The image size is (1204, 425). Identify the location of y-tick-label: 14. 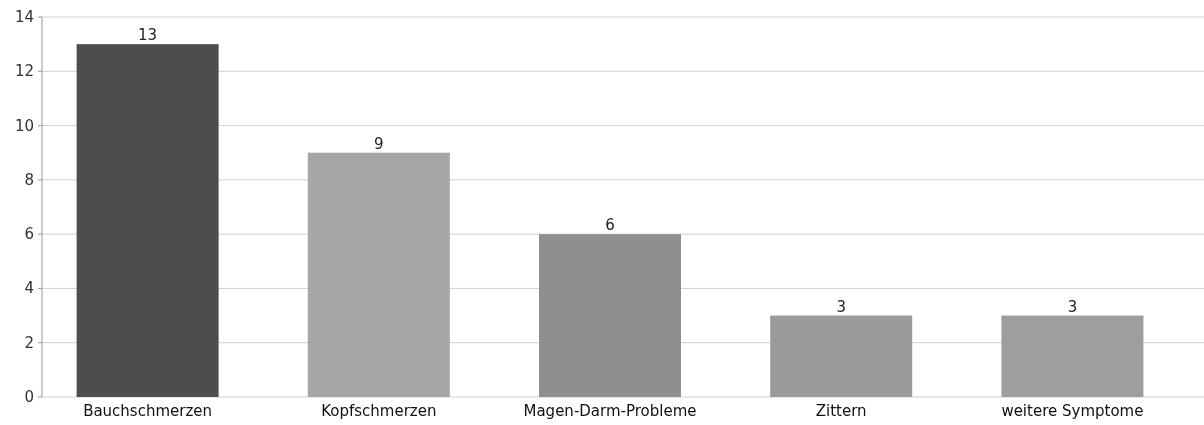
(24, 17).